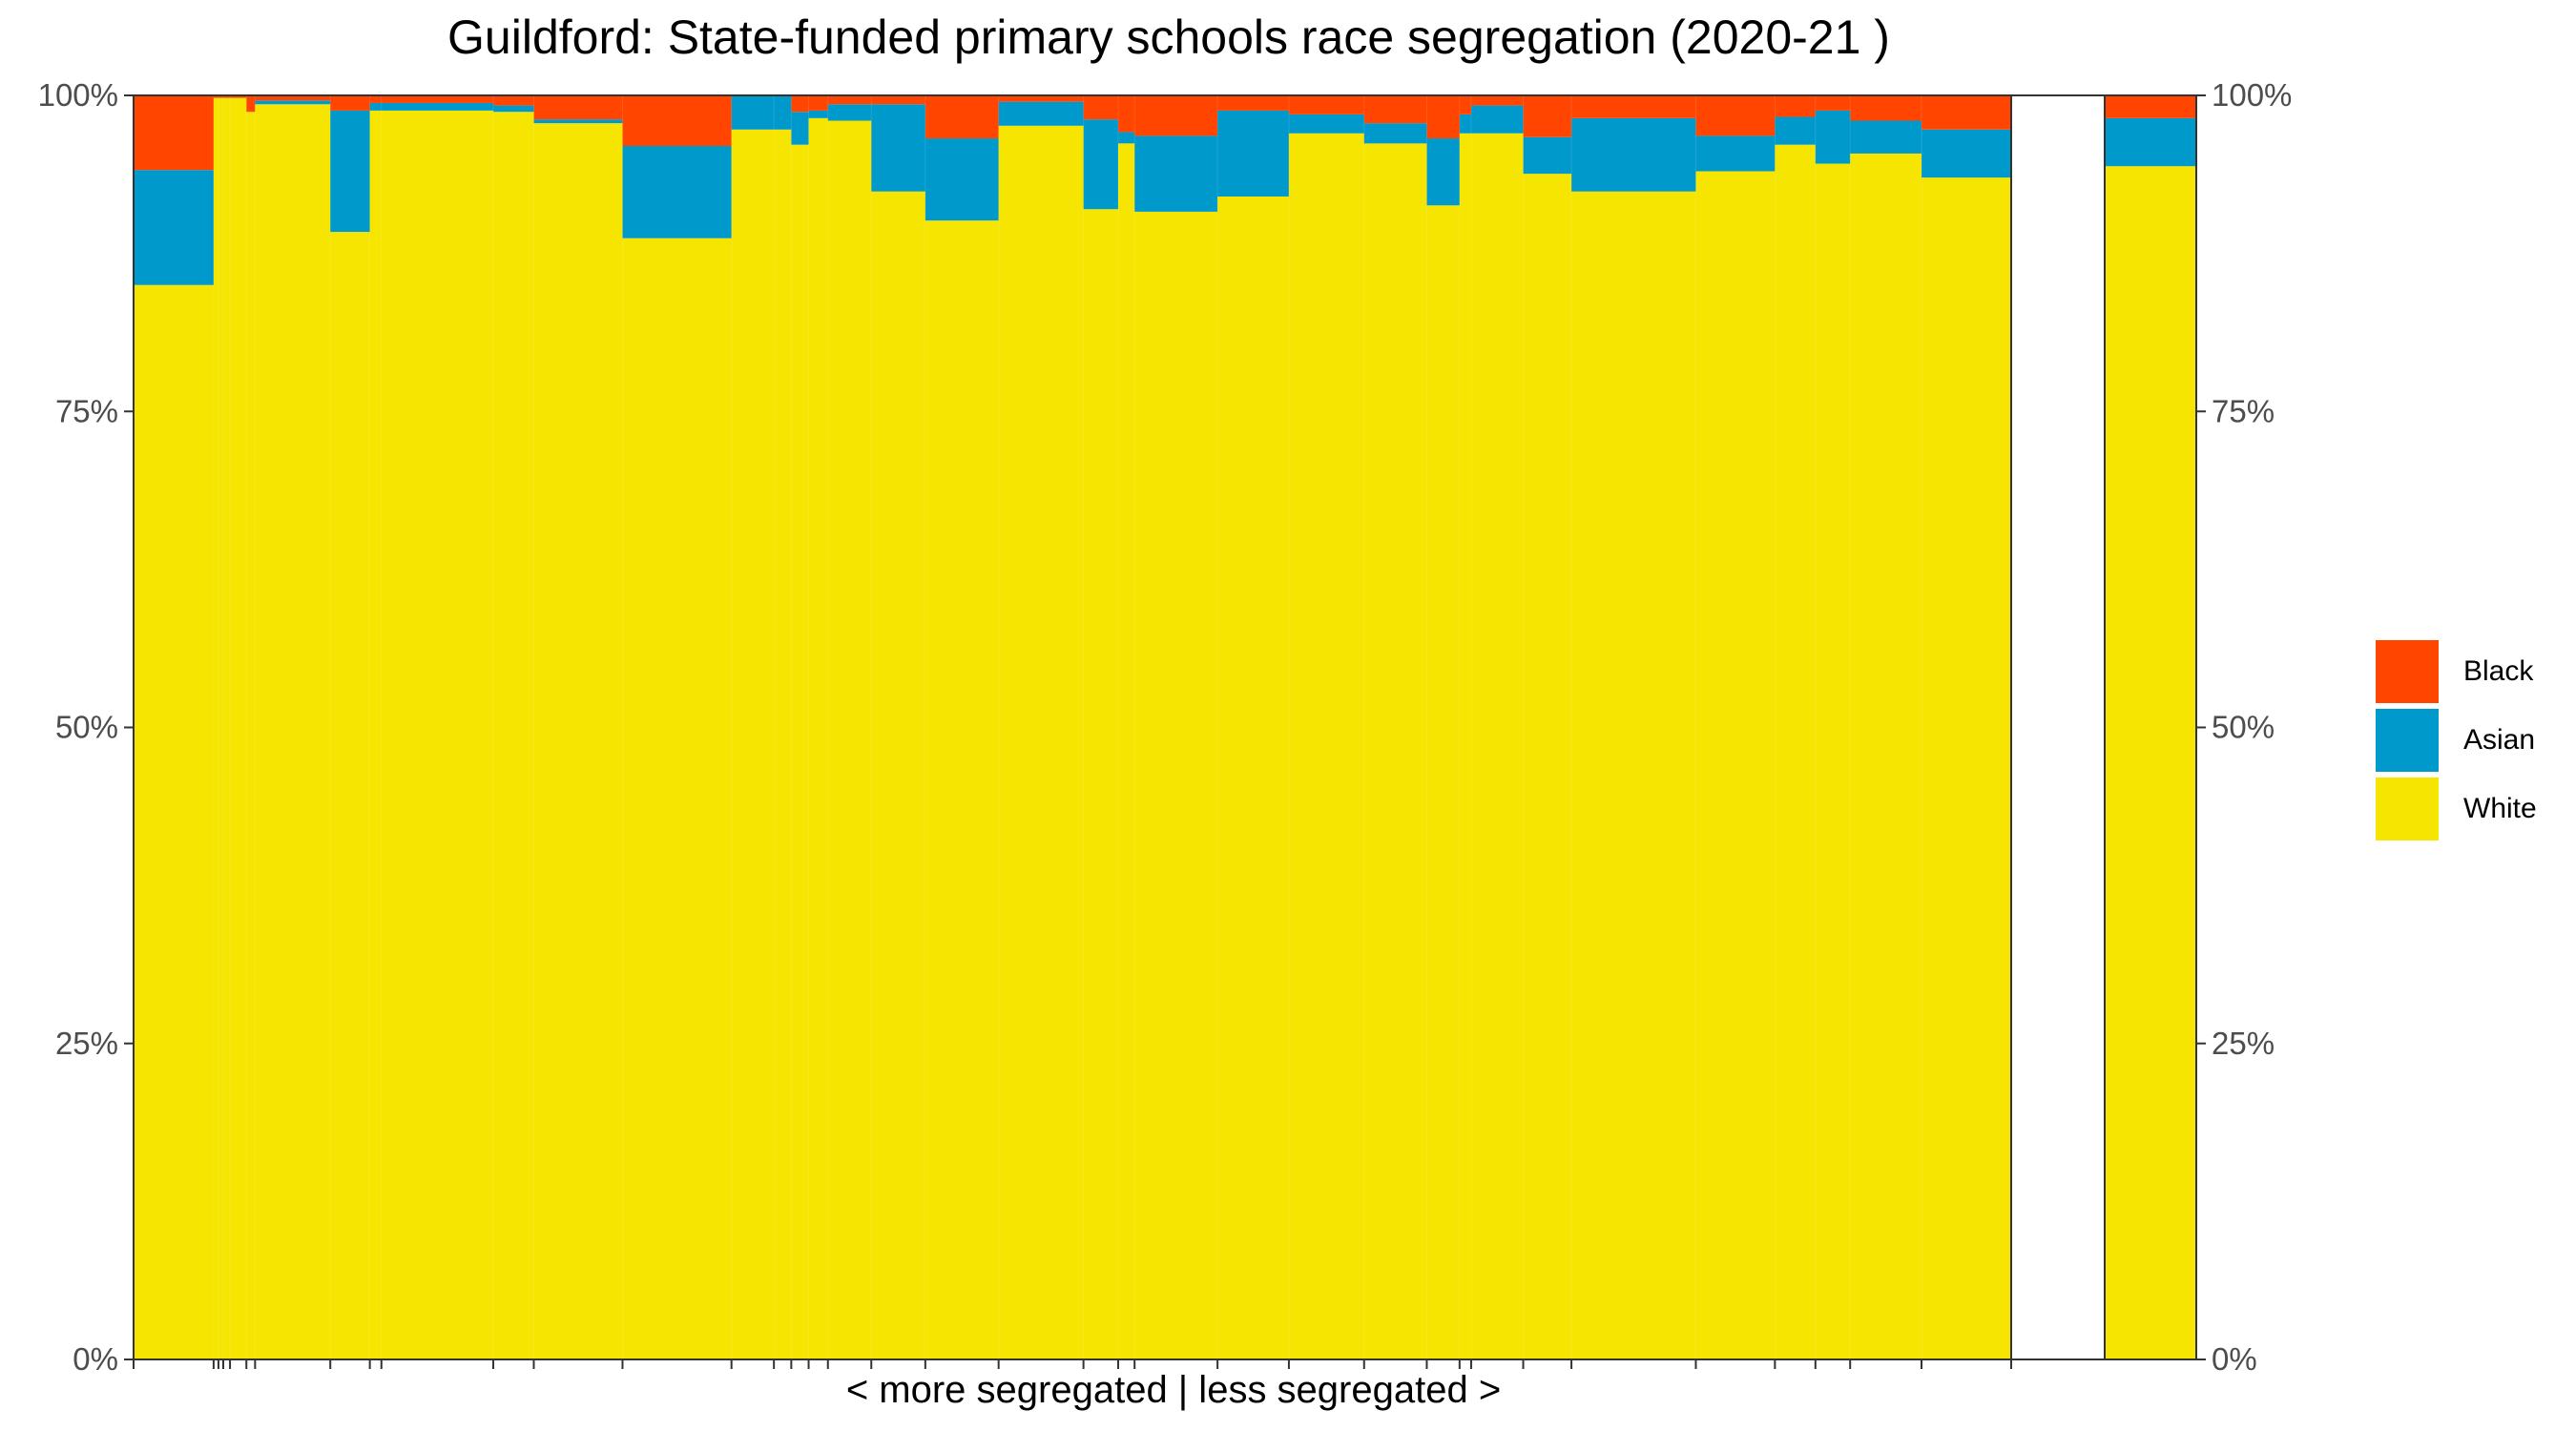 The width and height of the screenshot is (2576, 1431). I want to click on y-tick-label-left: 50%, so click(86, 727).